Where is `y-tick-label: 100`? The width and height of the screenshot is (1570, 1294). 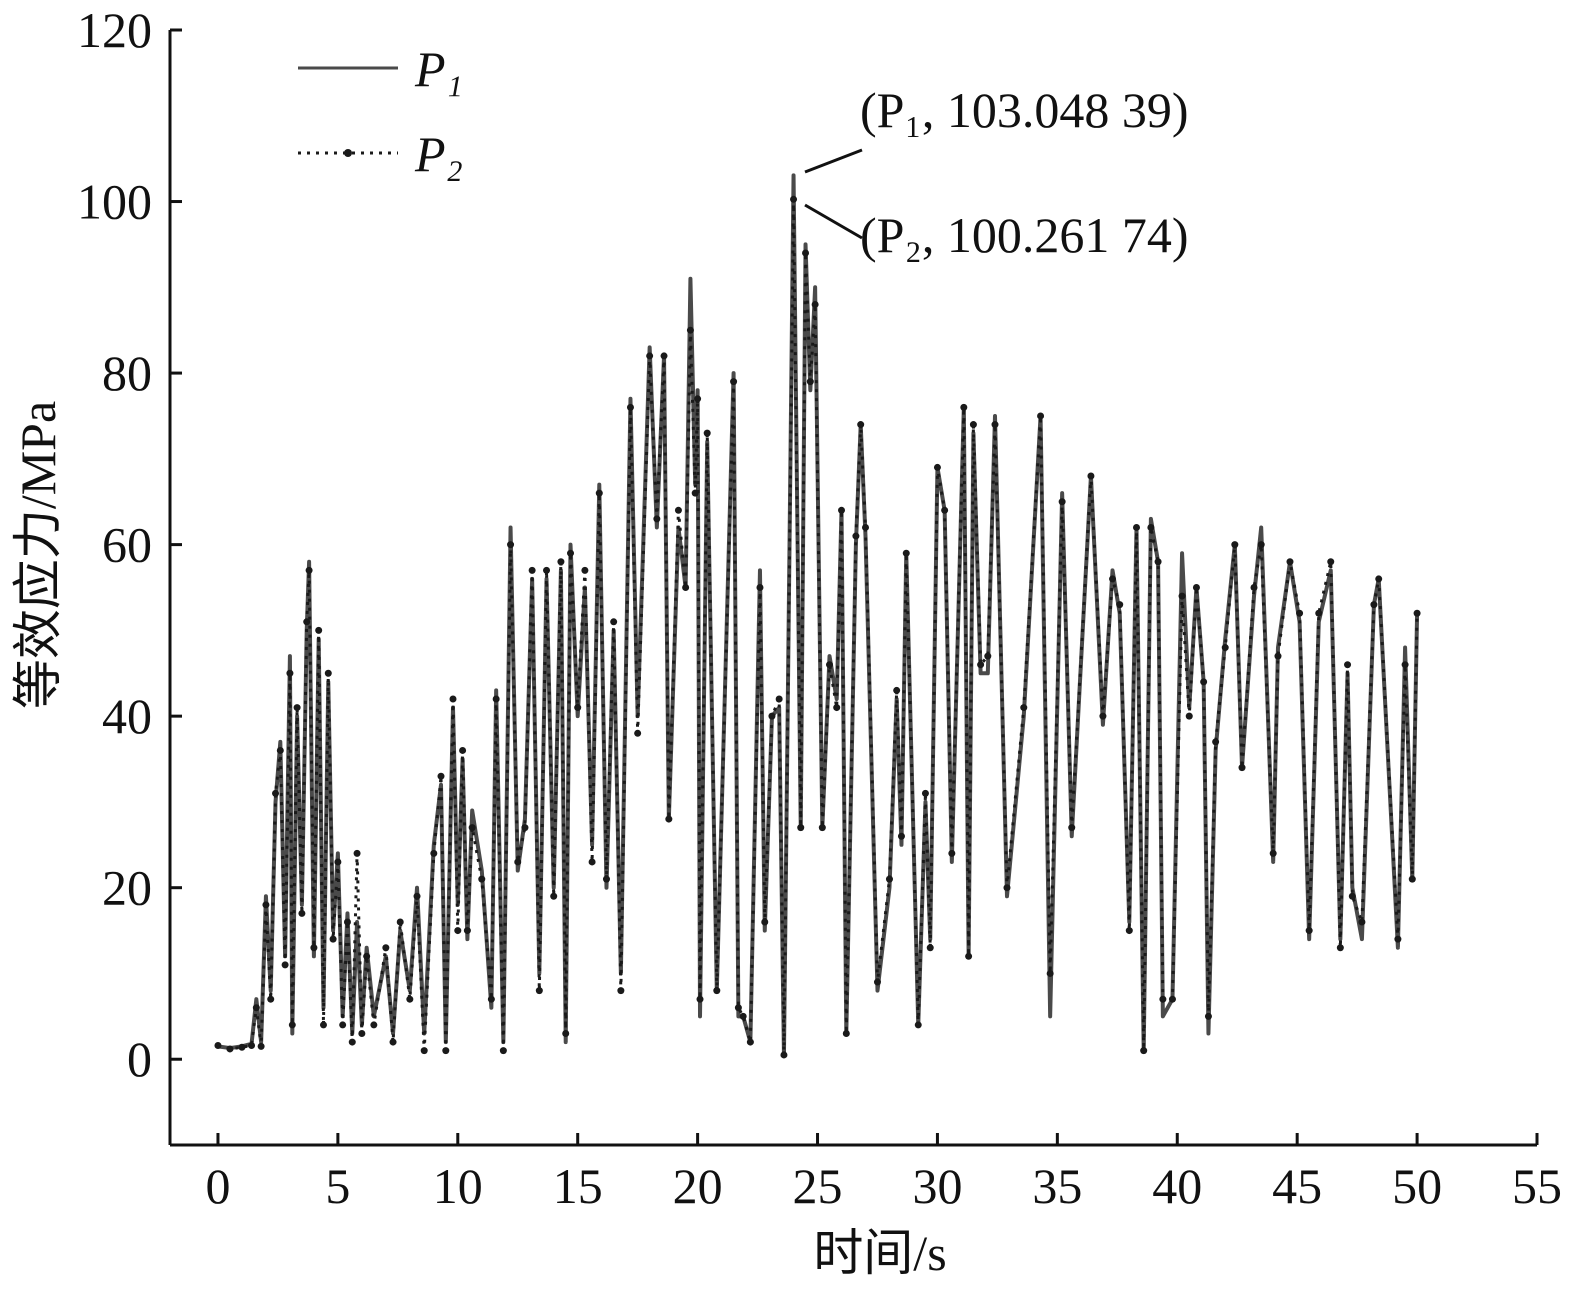 y-tick-label: 100 is located at coordinates (114, 202).